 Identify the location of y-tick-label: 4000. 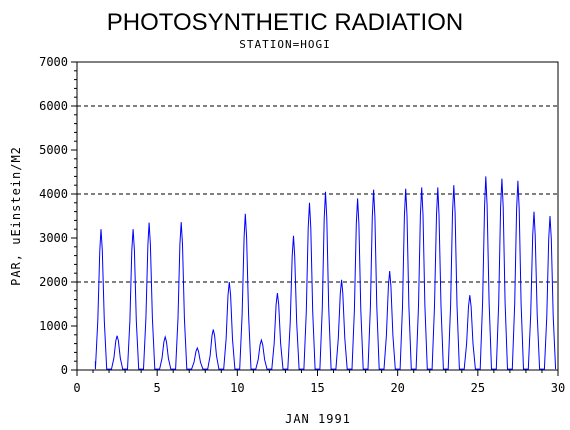
(53, 194).